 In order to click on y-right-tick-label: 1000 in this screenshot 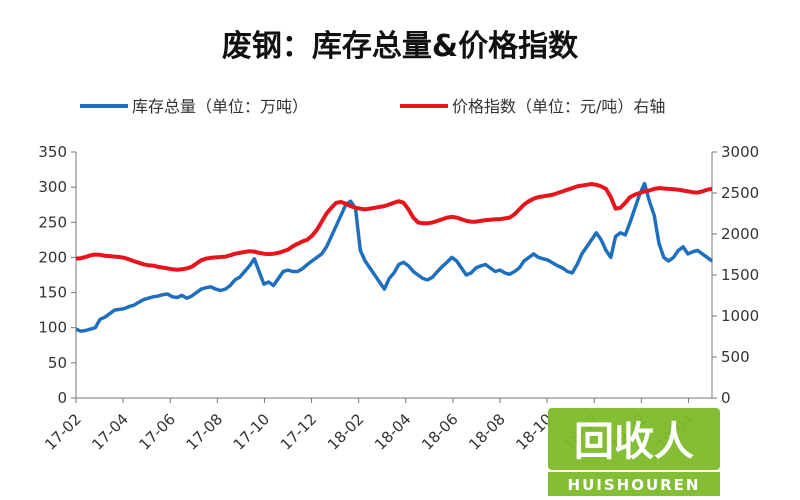, I will do `click(740, 316)`.